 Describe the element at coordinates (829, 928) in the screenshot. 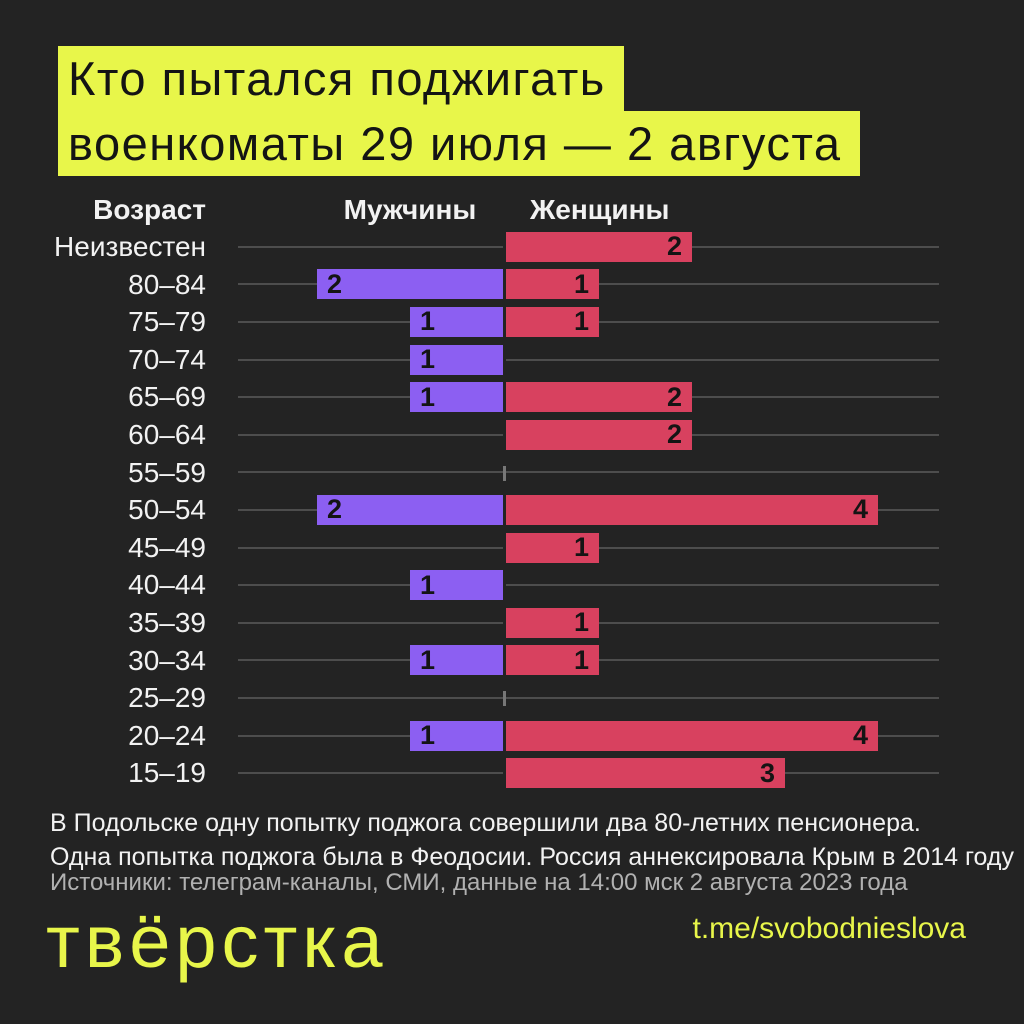

I see `telegram-link: t.me/svobodnieslova` at that location.